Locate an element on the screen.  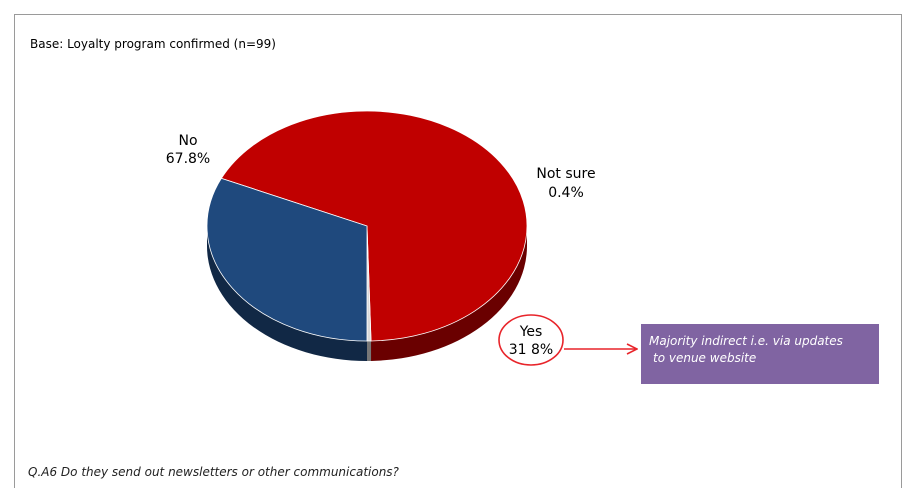
pie-depth is located at coordinates (367, 293).